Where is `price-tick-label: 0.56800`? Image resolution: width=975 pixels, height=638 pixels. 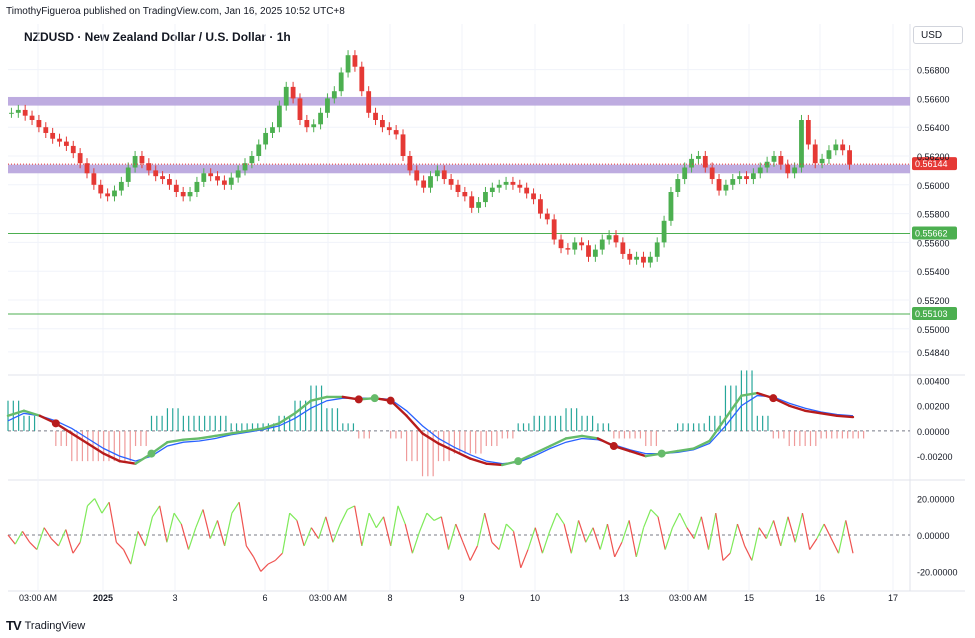
price-tick-label: 0.56800 is located at coordinates (933, 71).